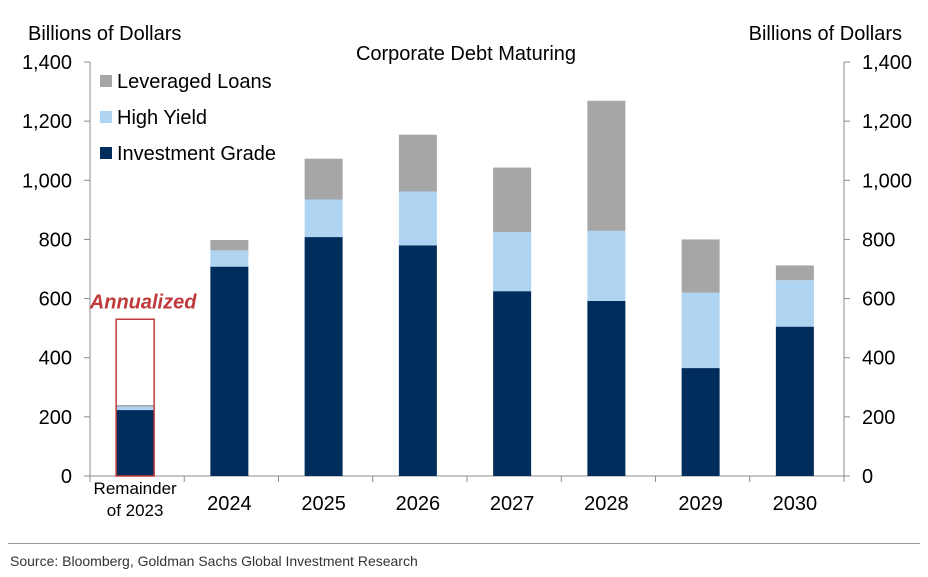 This screenshot has height=577, width=928. I want to click on bar-high-yield-2027, so click(512, 262).